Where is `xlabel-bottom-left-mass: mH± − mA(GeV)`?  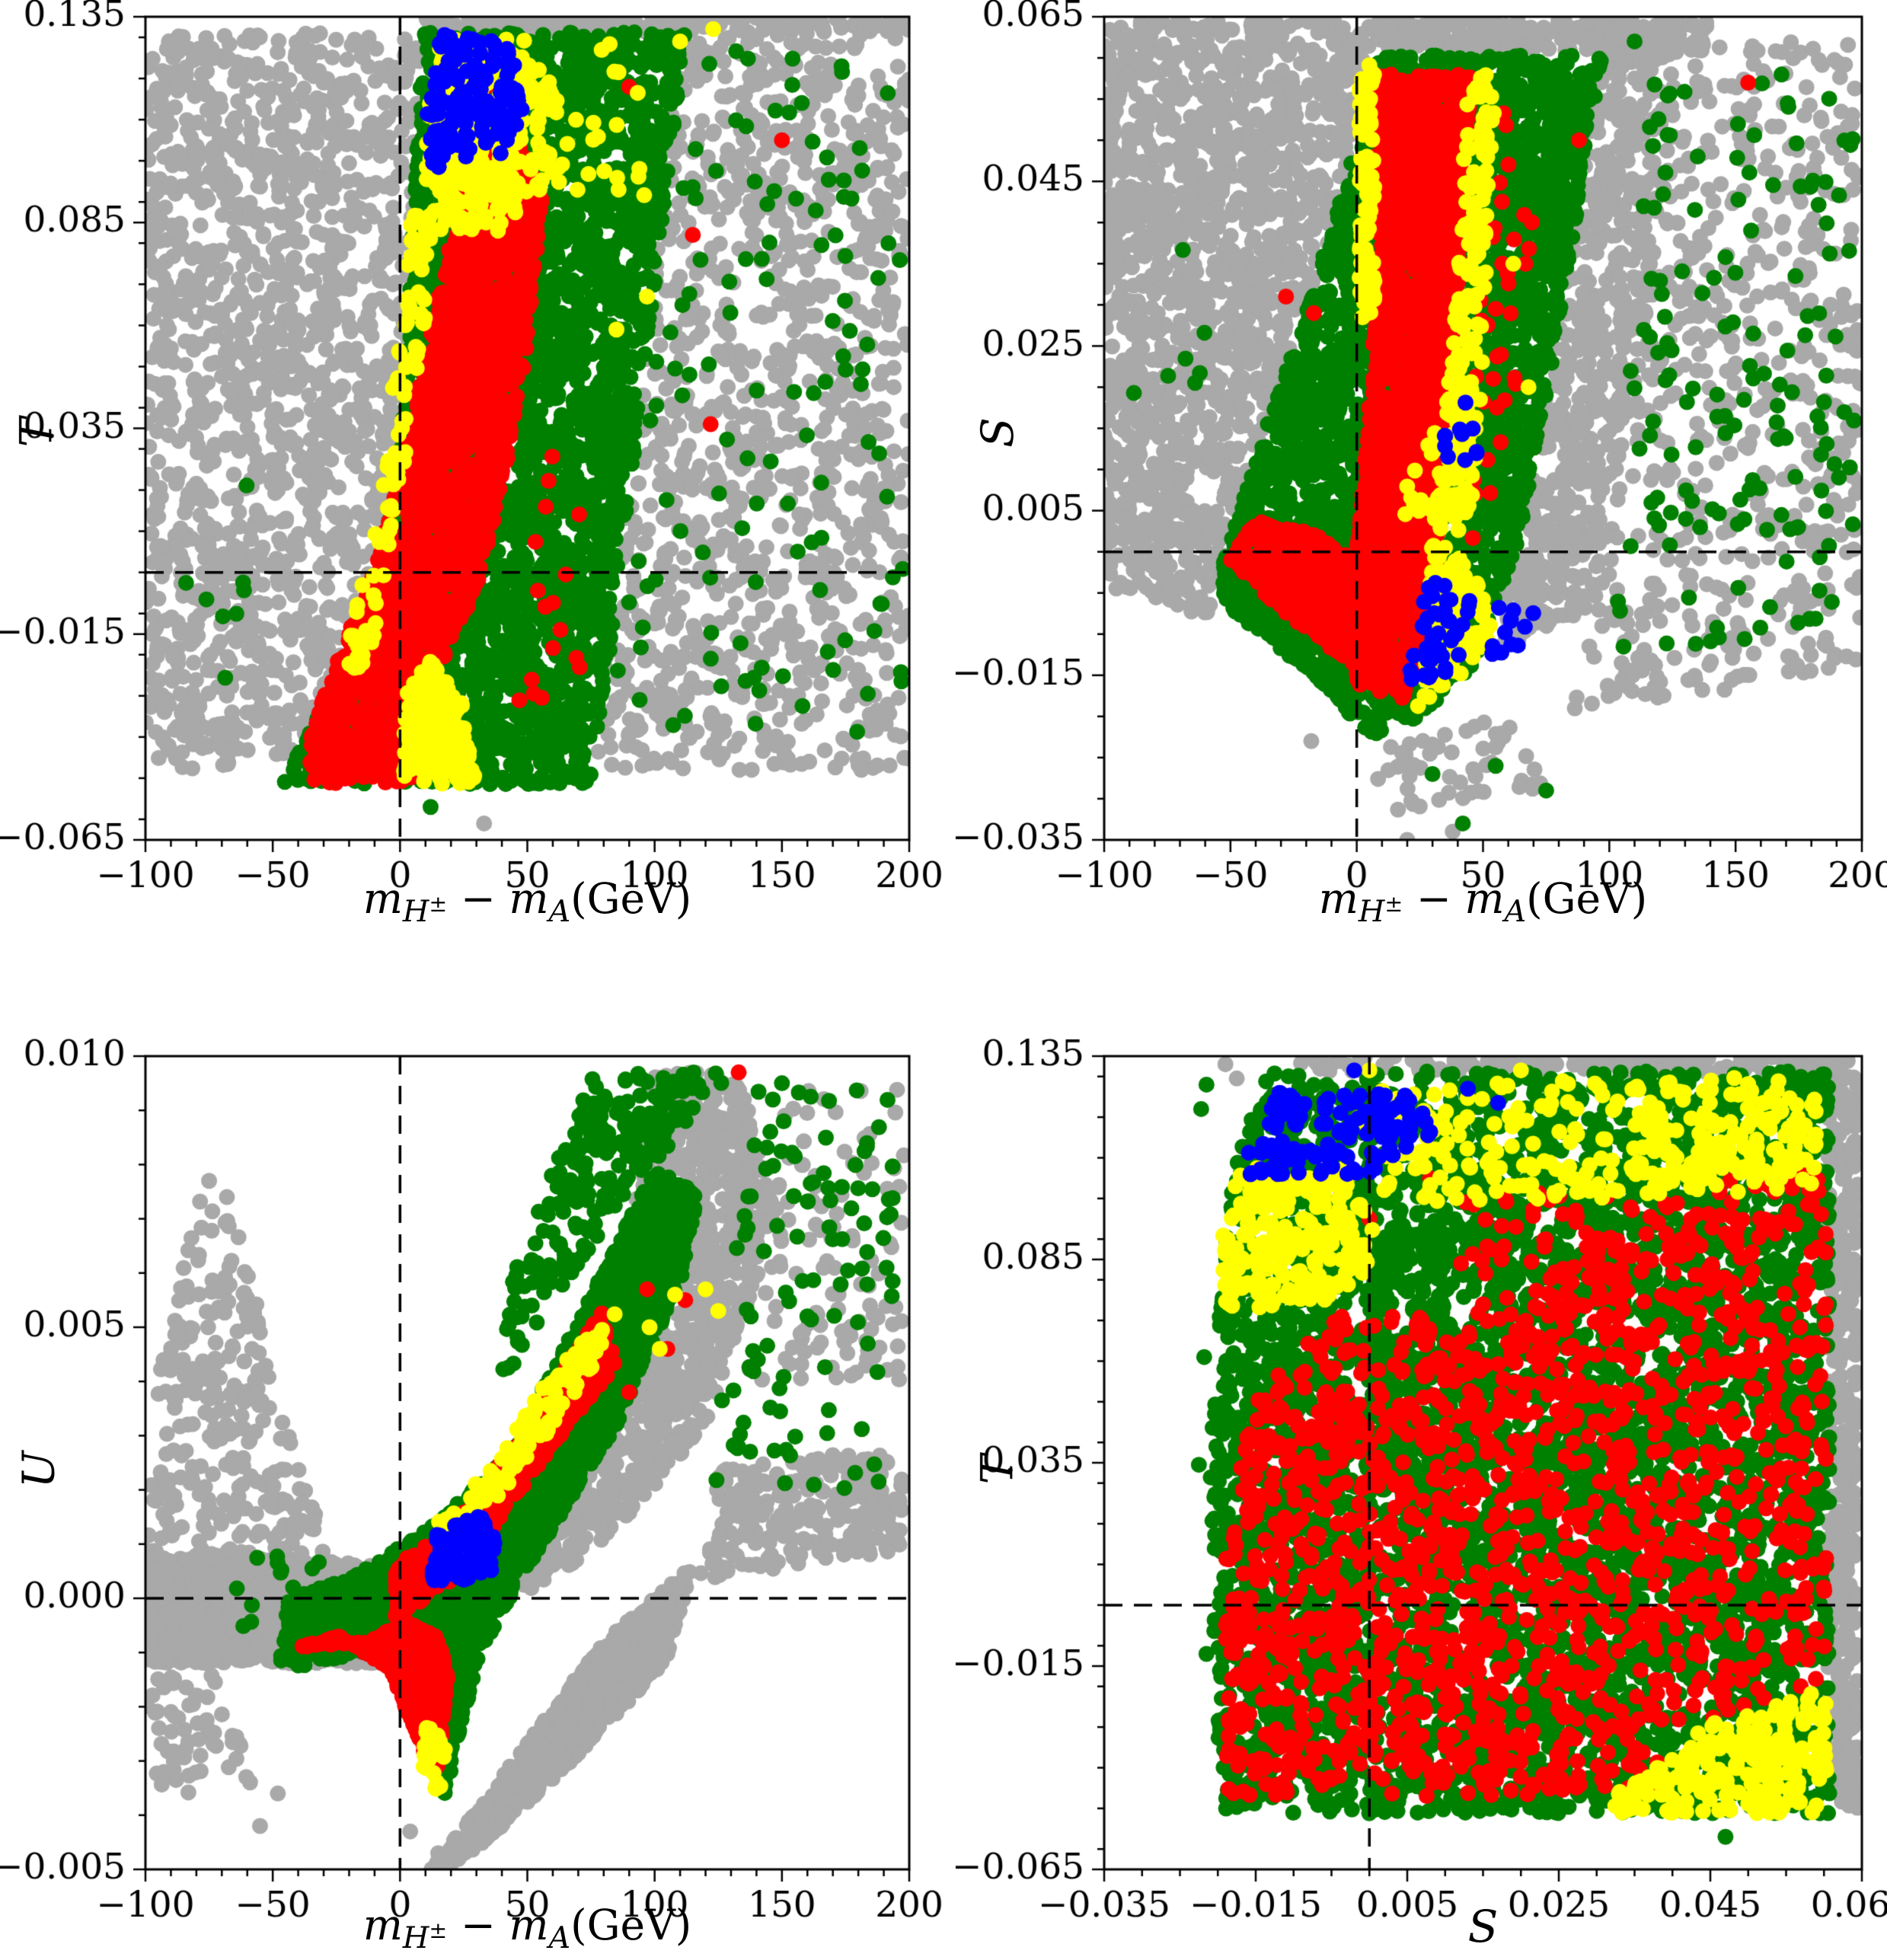 xlabel-bottom-left-mass: mH± − mA(GeV) is located at coordinates (527, 1928).